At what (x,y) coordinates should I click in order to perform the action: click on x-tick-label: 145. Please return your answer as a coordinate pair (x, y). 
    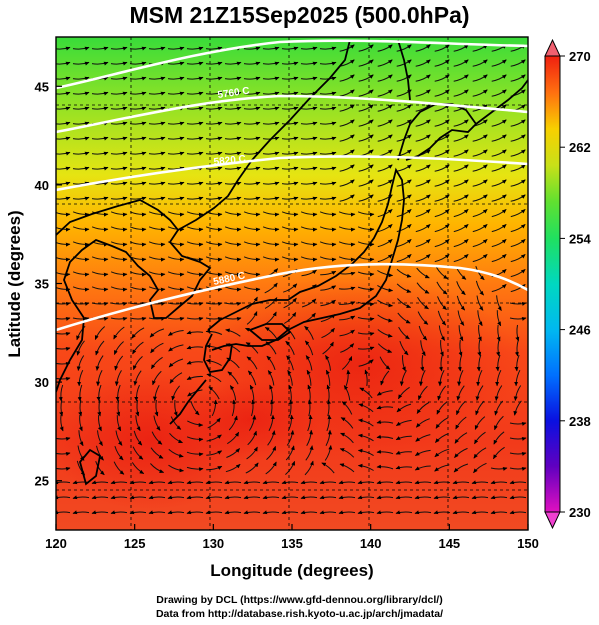
    Looking at the image, I should click on (449, 543).